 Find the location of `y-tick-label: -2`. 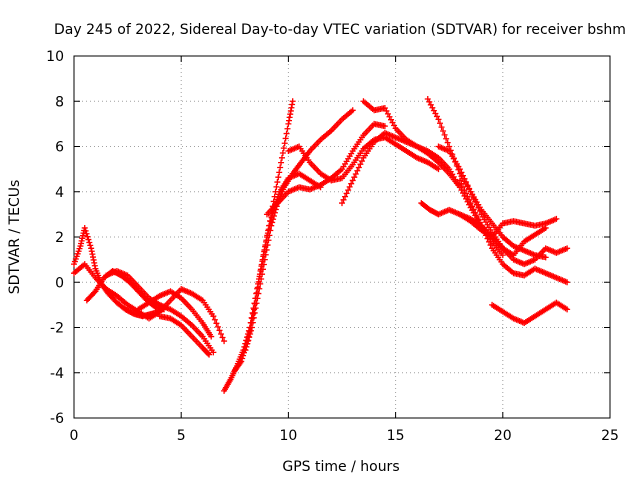

y-tick-label: -2 is located at coordinates (57, 329).